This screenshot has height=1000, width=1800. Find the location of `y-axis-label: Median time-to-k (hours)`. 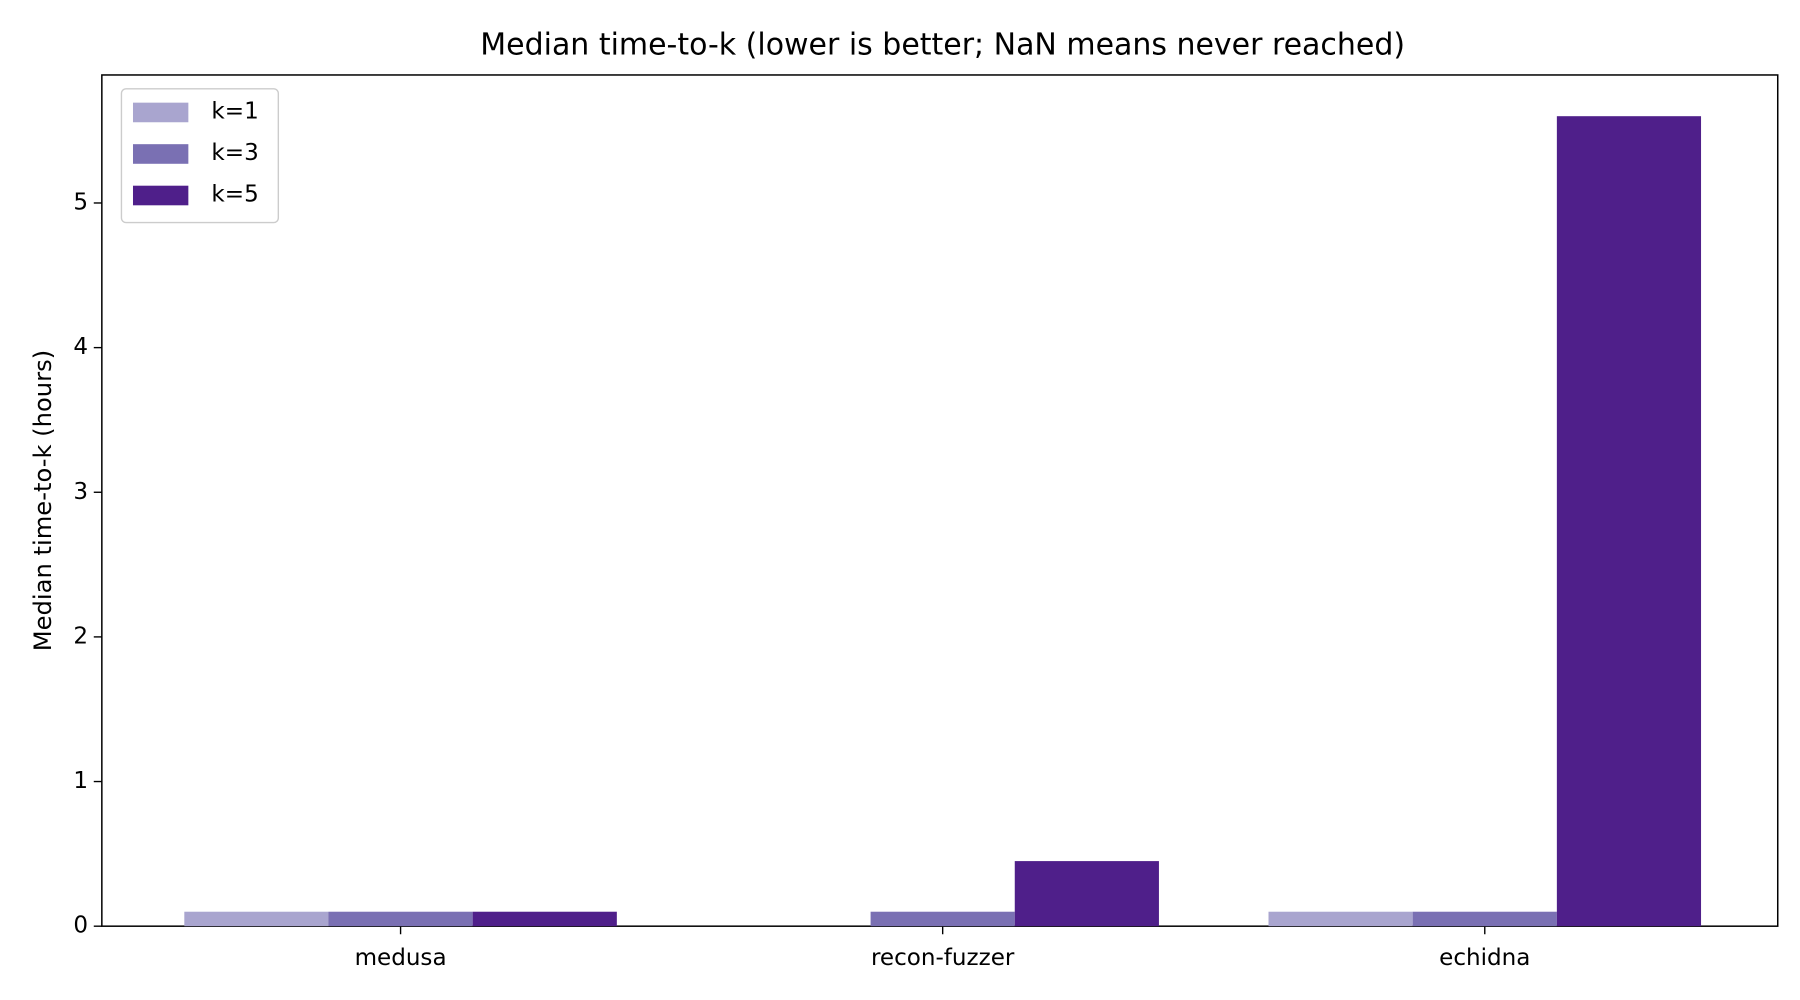

y-axis-label: Median time-to-k (hours) is located at coordinates (43, 500).